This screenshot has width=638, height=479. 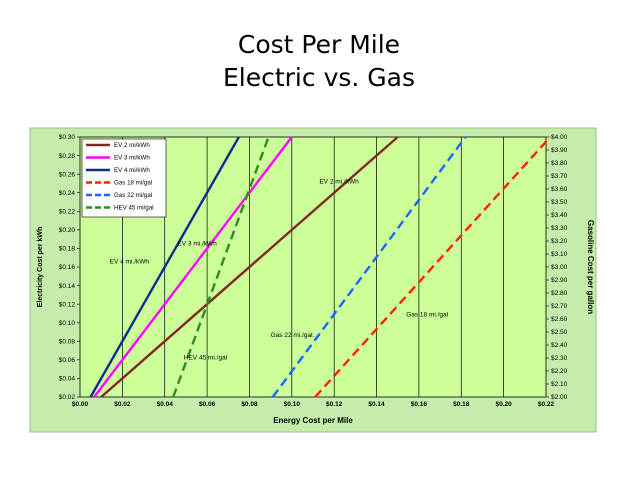 I want to click on y-tick-label: $0.16, so click(x=67, y=267).